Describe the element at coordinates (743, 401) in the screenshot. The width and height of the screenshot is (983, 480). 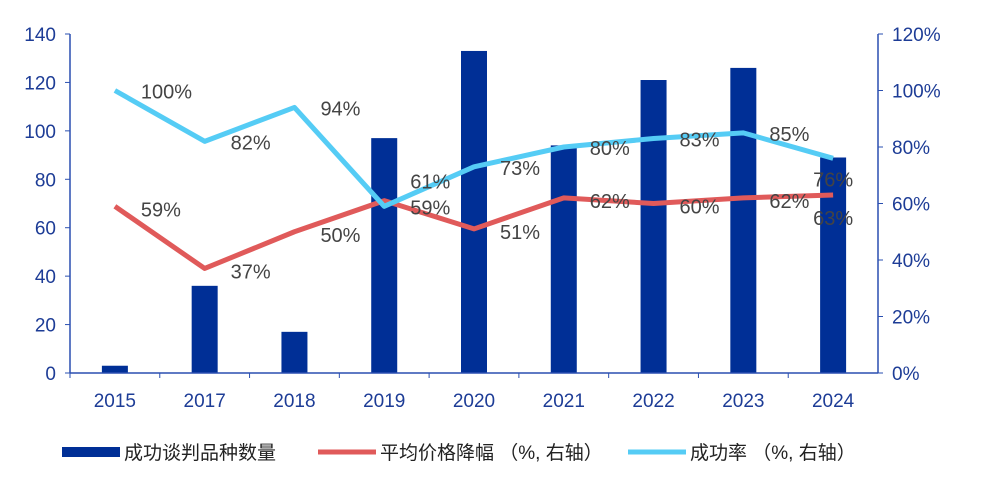
I see `x-tick-label: 2023` at that location.